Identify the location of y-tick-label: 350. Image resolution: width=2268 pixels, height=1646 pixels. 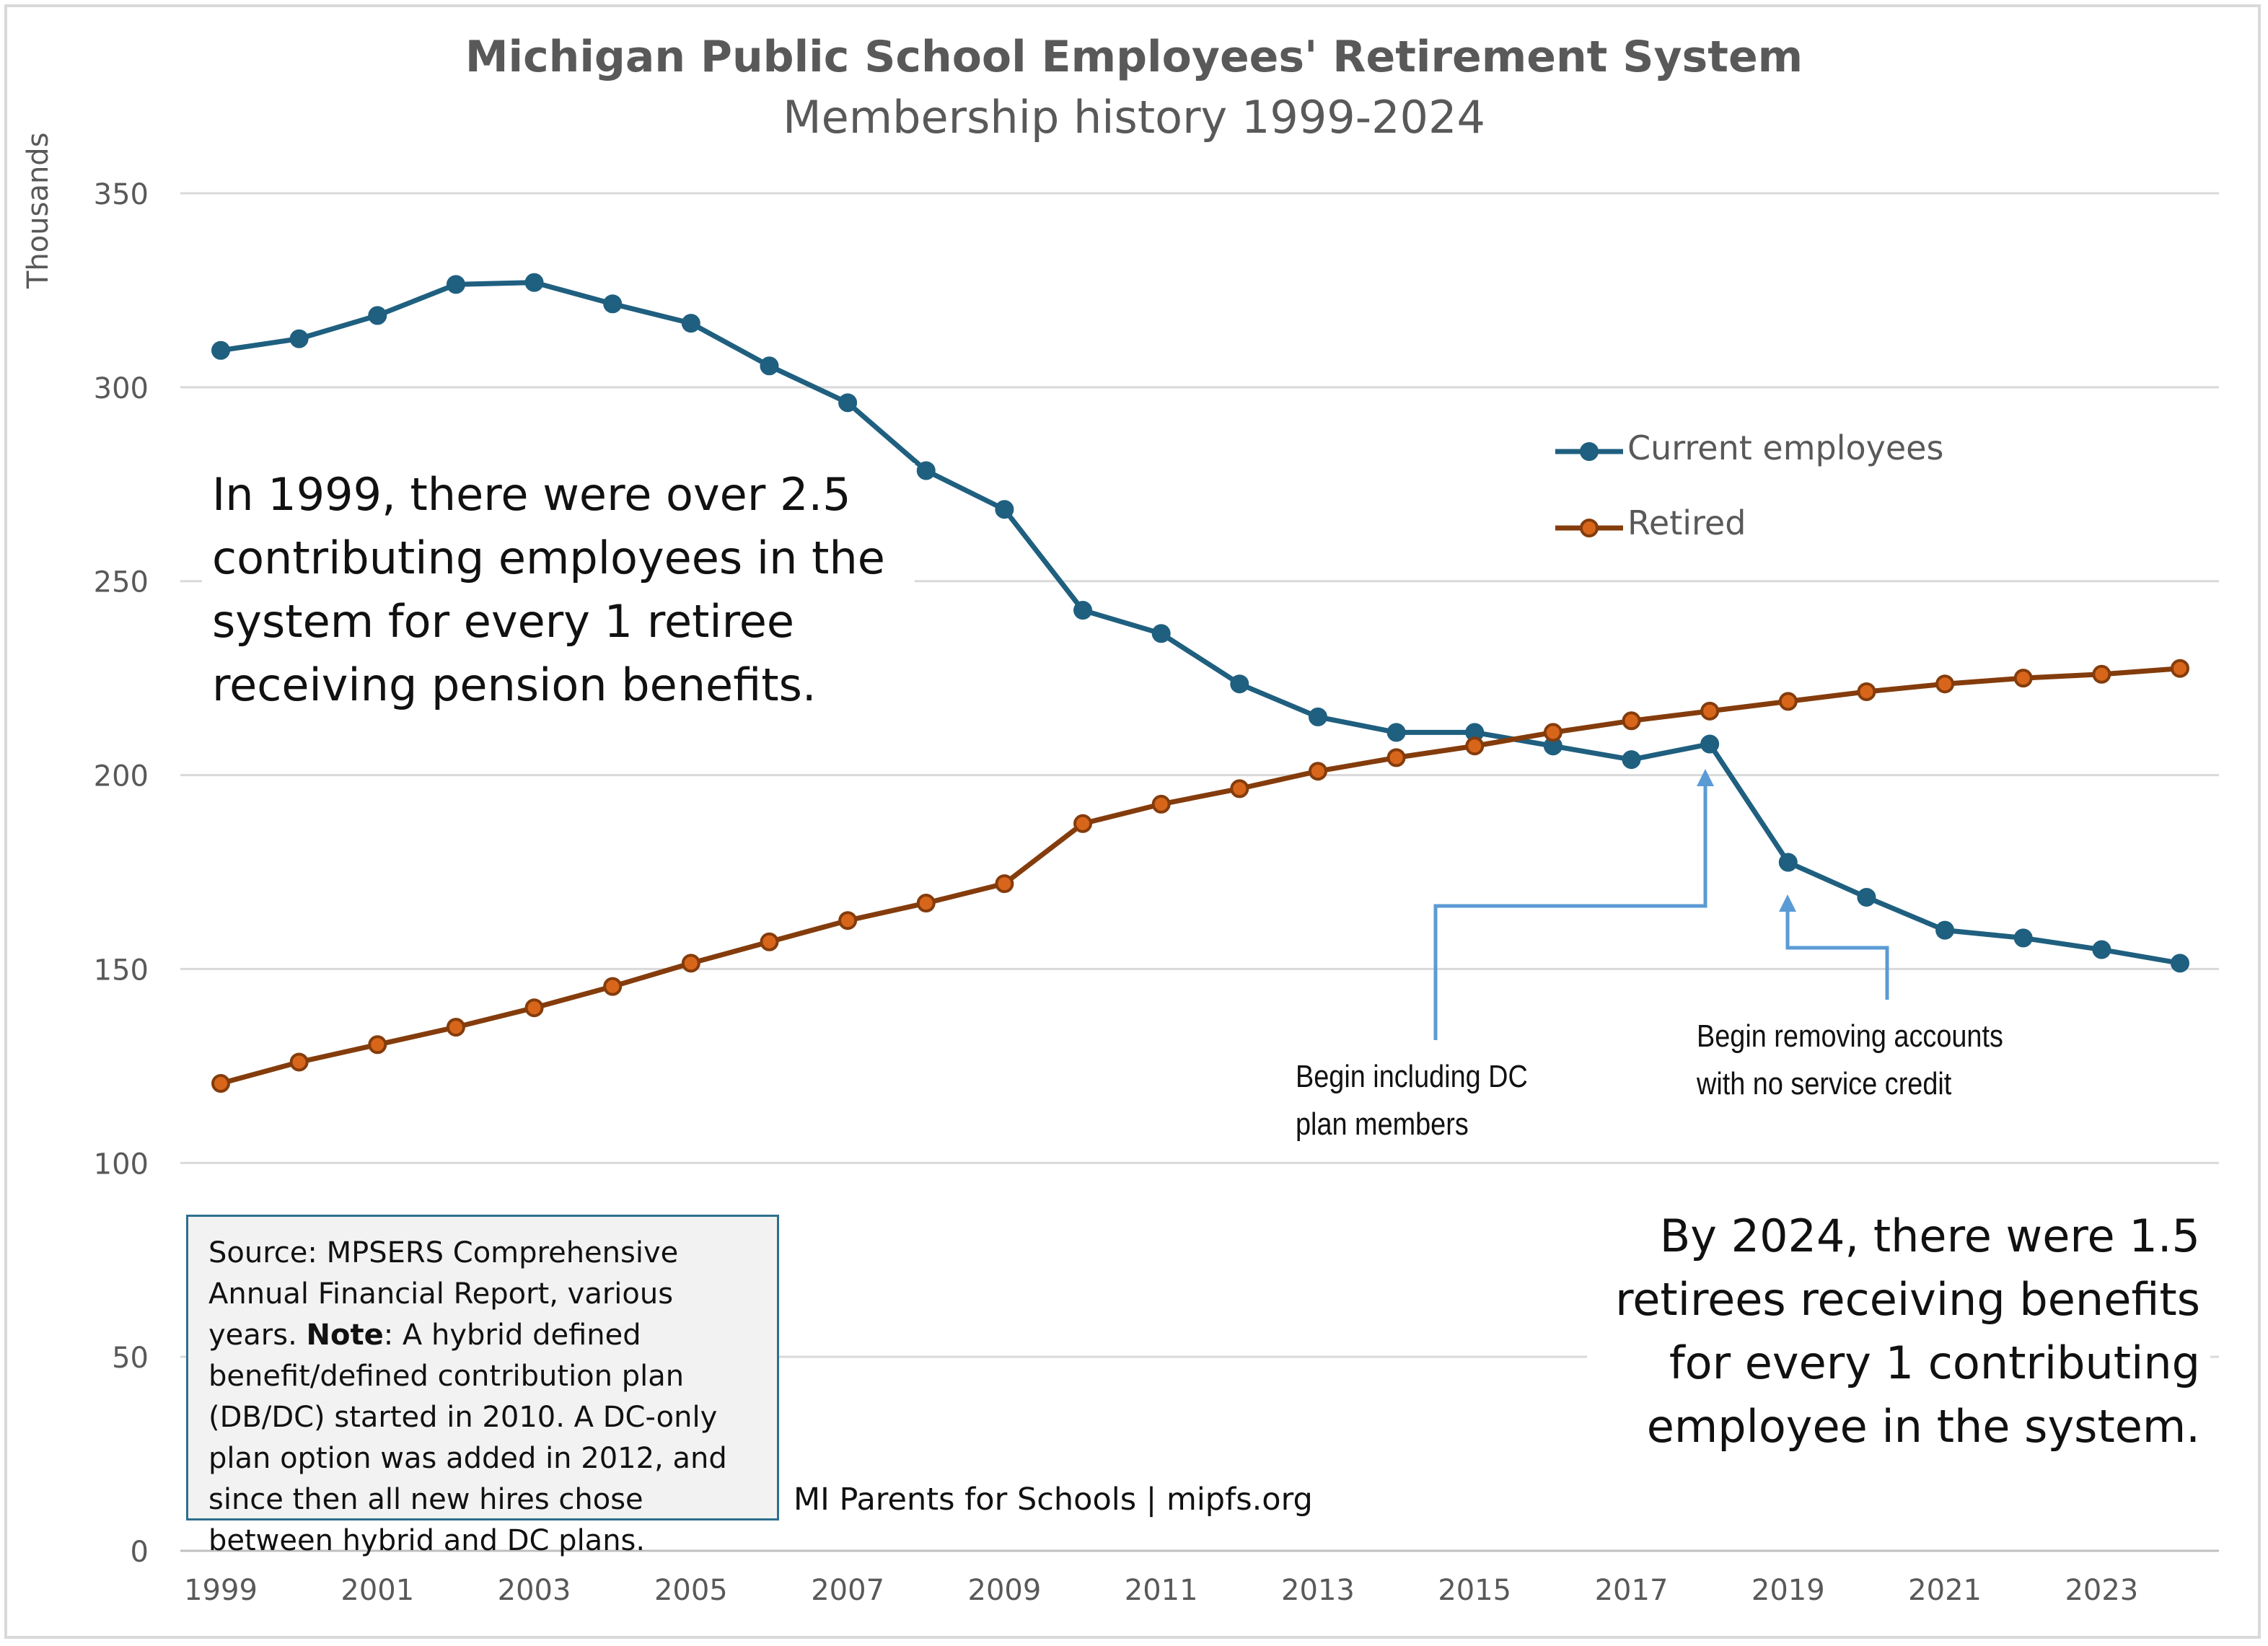
(122, 194).